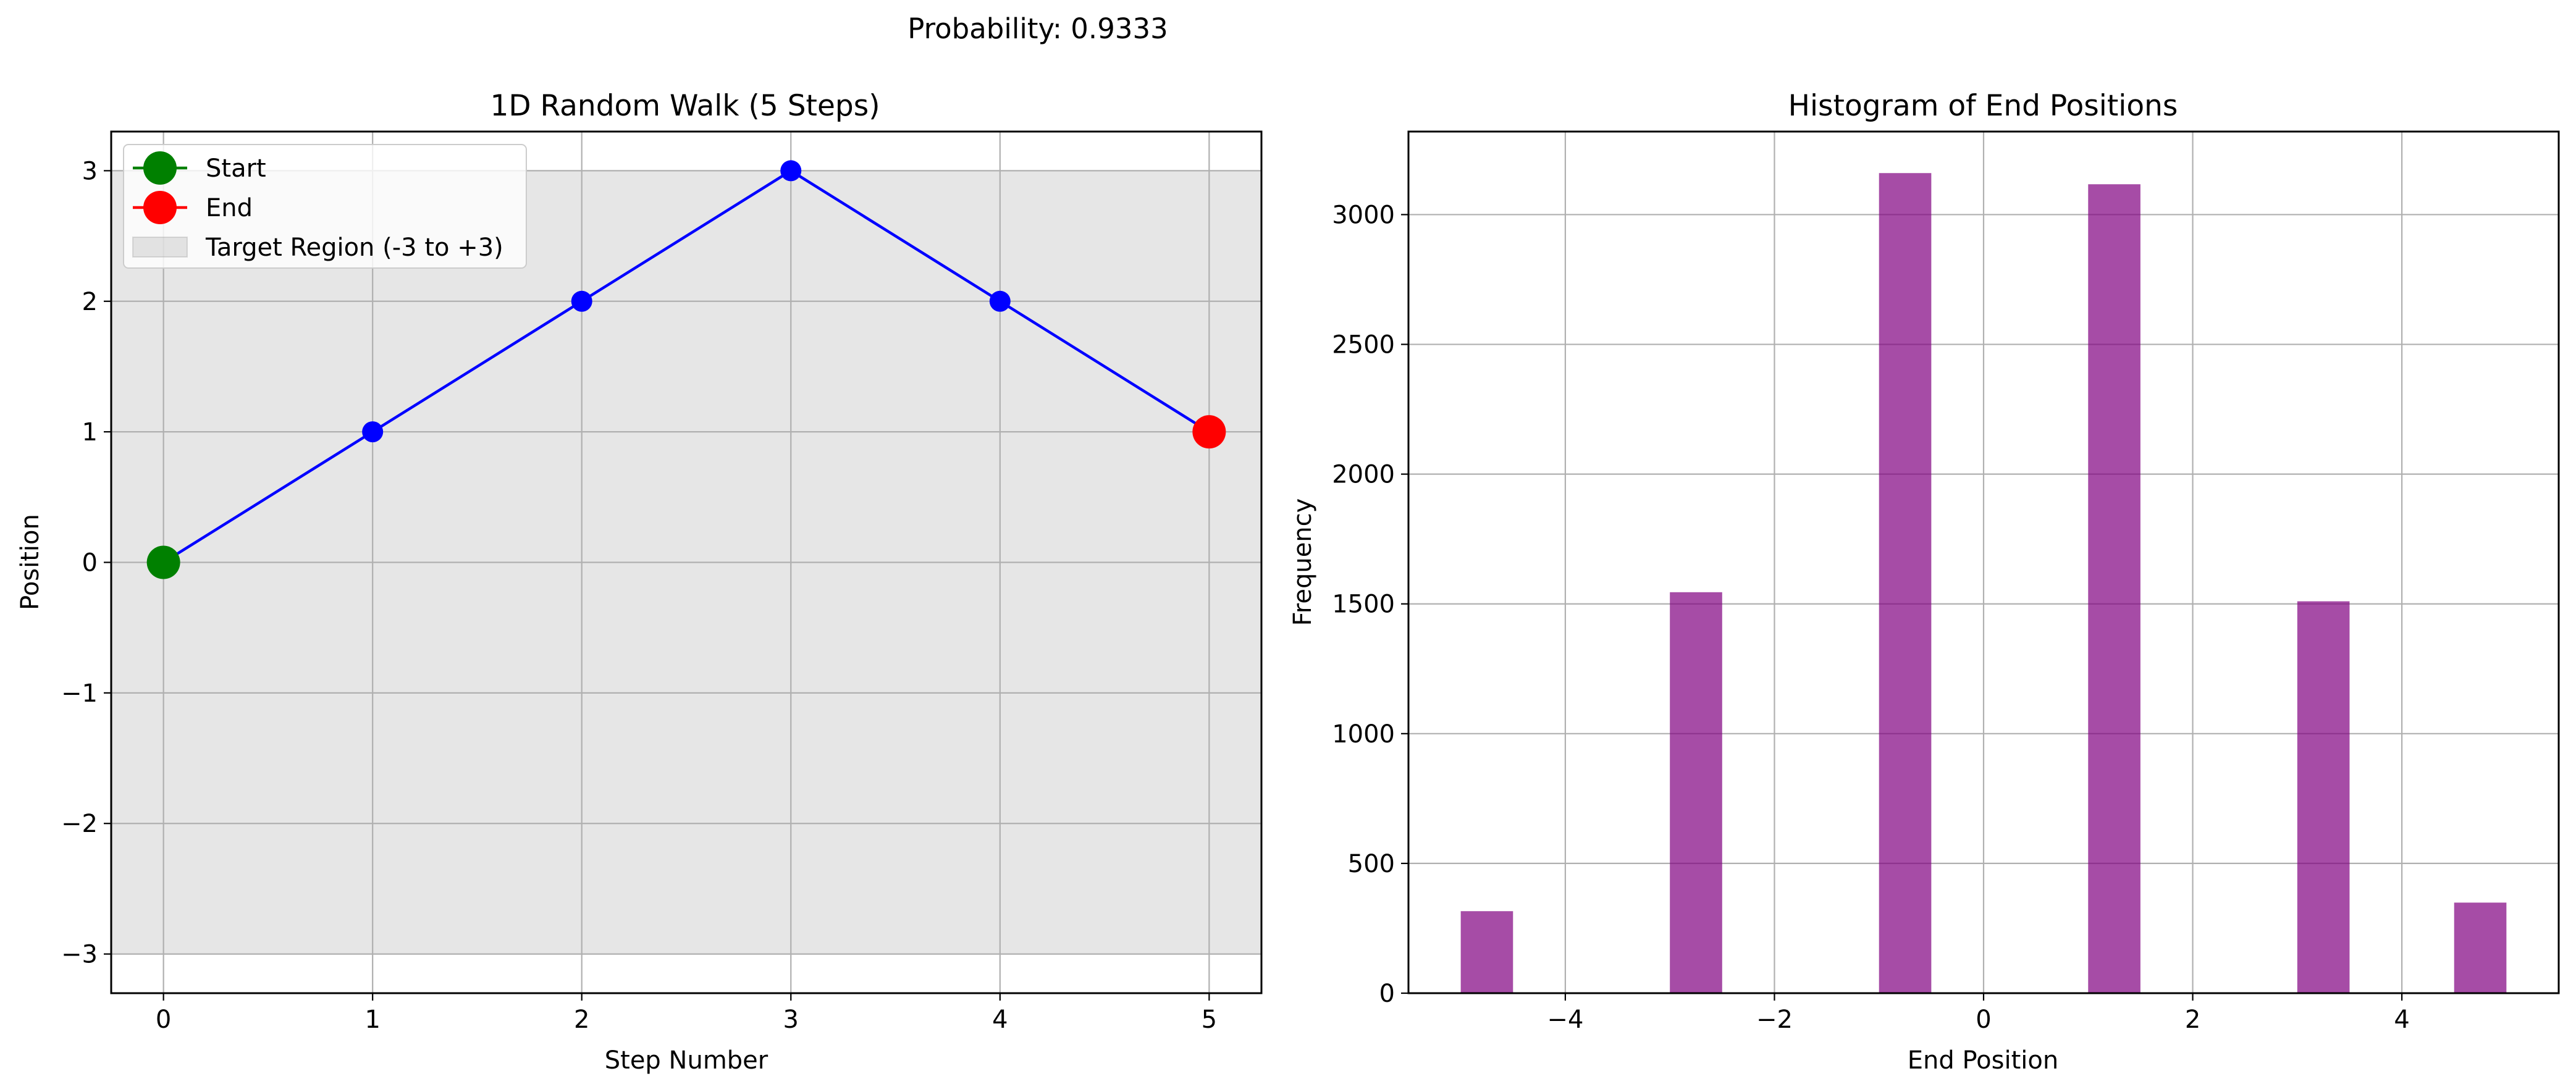 The width and height of the screenshot is (2576, 1092). Describe the element at coordinates (90, 563) in the screenshot. I see `walk-y-tick-label: 0` at that location.